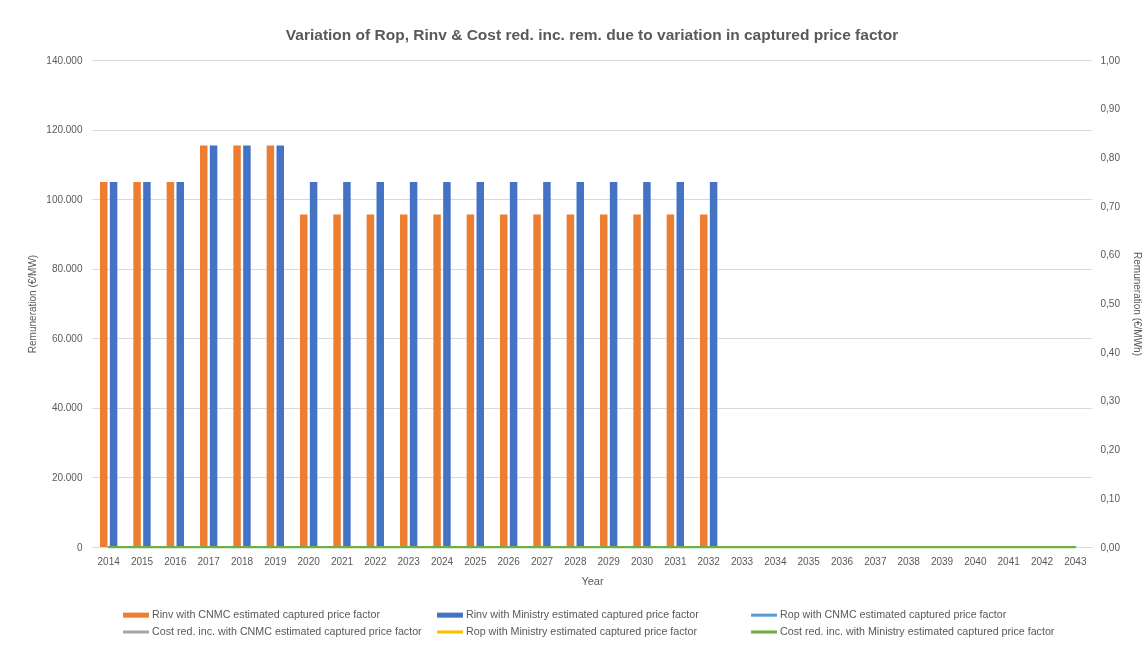 The width and height of the screenshot is (1147, 648). I want to click on y2-axis-title: Remuneration (€/MWh), so click(1137, 304).